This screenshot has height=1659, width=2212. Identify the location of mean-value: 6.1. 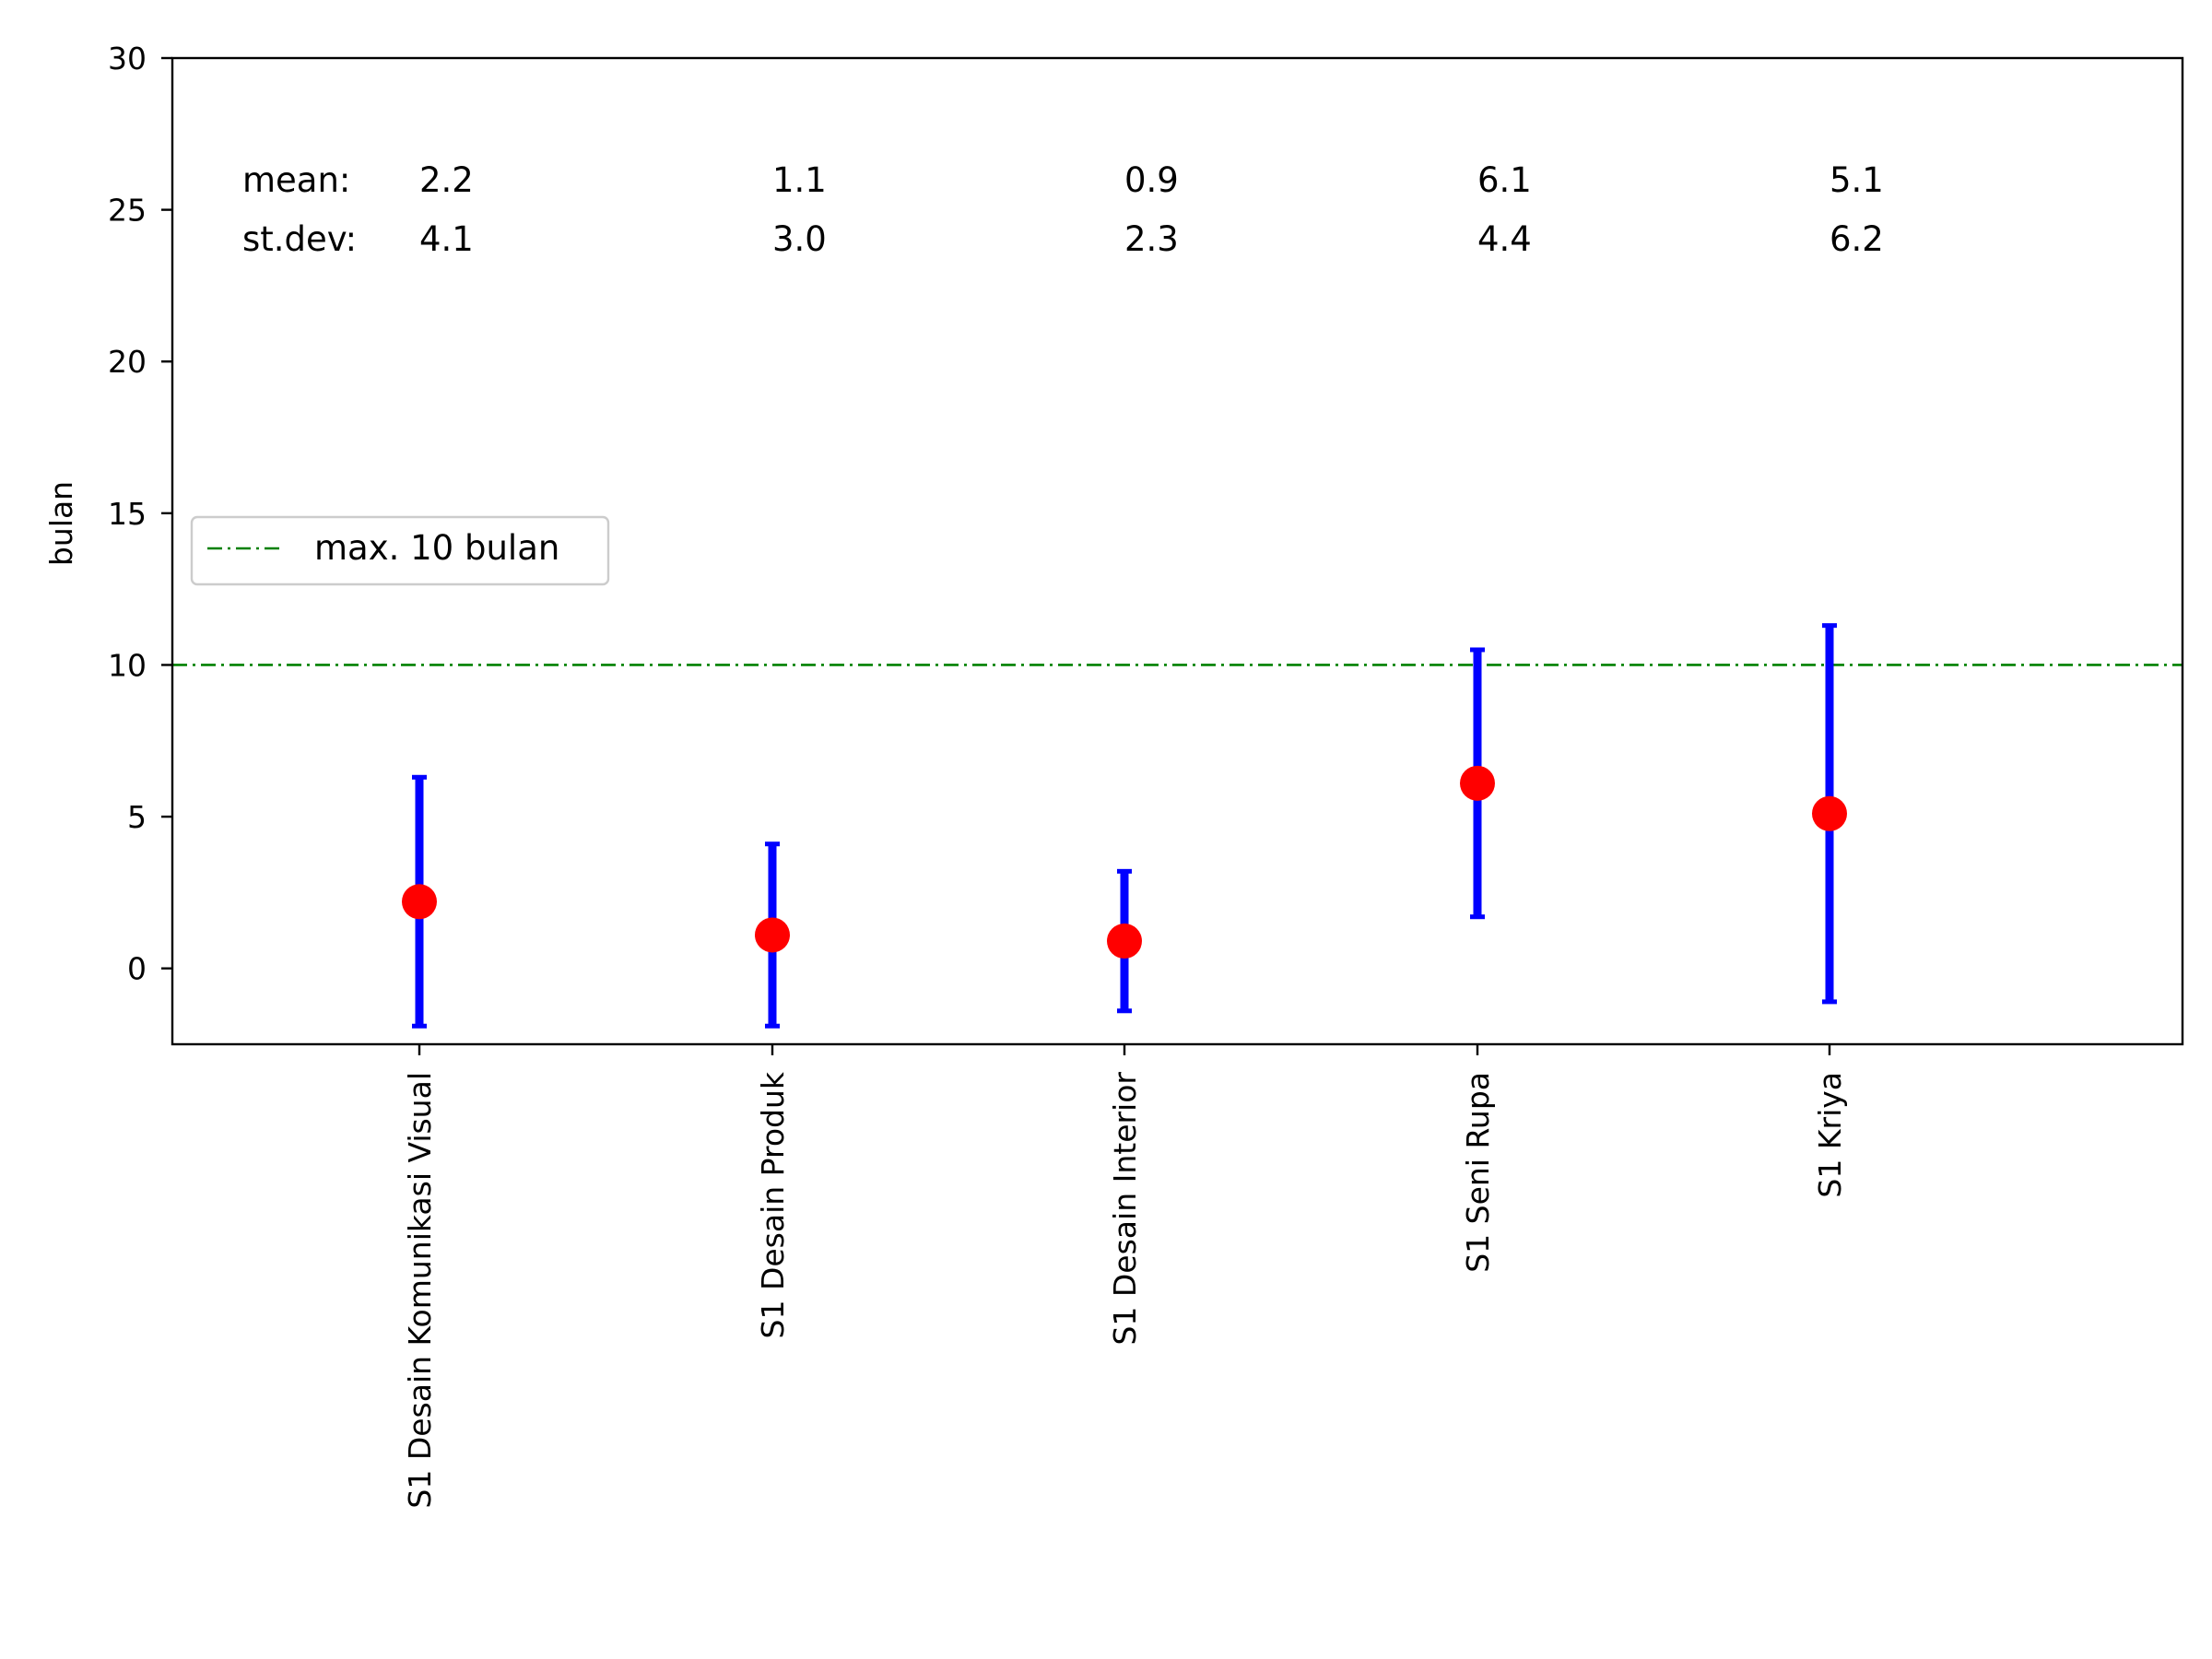
(1504, 180).